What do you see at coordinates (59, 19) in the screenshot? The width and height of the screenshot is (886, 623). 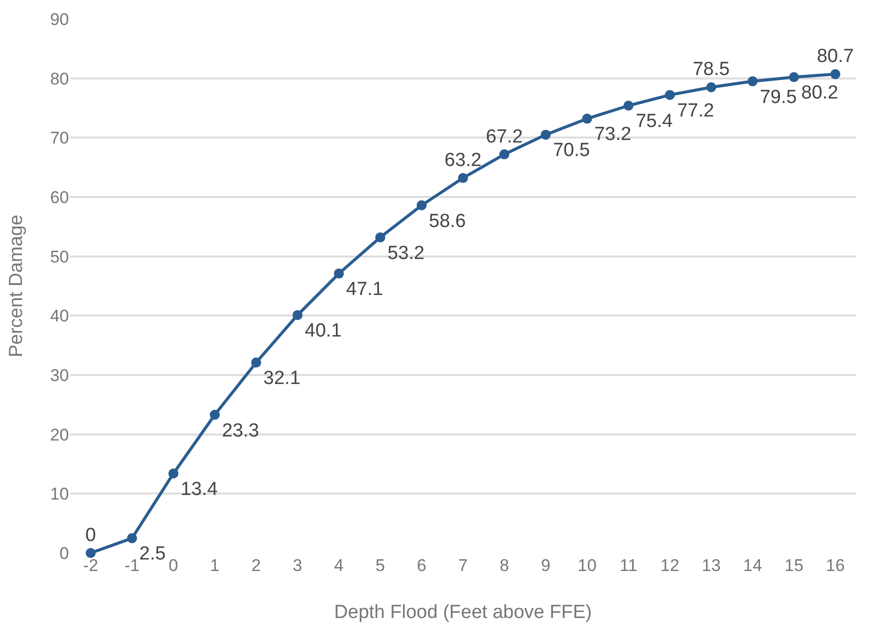 I see `y-tick-label: 90` at bounding box center [59, 19].